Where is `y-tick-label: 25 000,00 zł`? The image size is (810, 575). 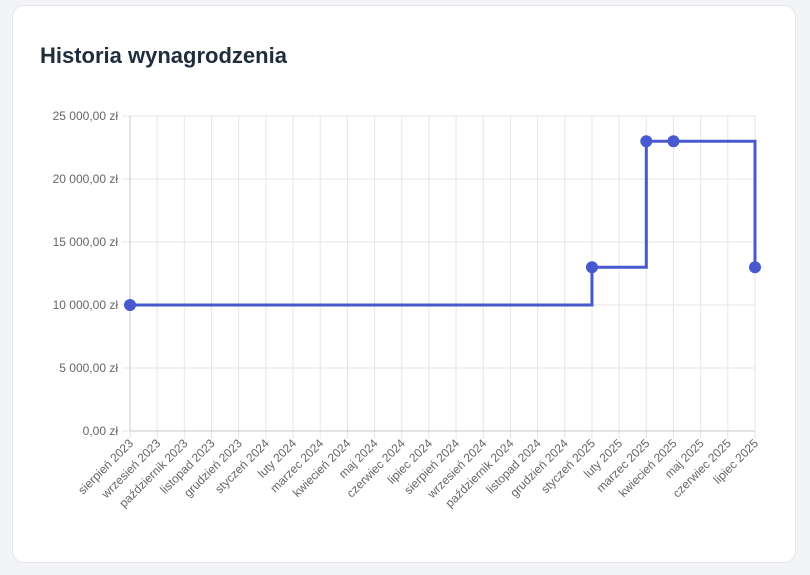 y-tick-label: 25 000,00 zł is located at coordinates (86, 116).